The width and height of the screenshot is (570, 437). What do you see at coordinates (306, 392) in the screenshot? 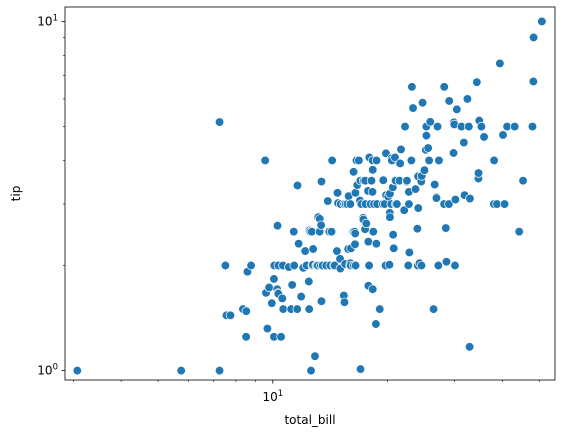
I see `x-axis-ticks: 101` at bounding box center [306, 392].